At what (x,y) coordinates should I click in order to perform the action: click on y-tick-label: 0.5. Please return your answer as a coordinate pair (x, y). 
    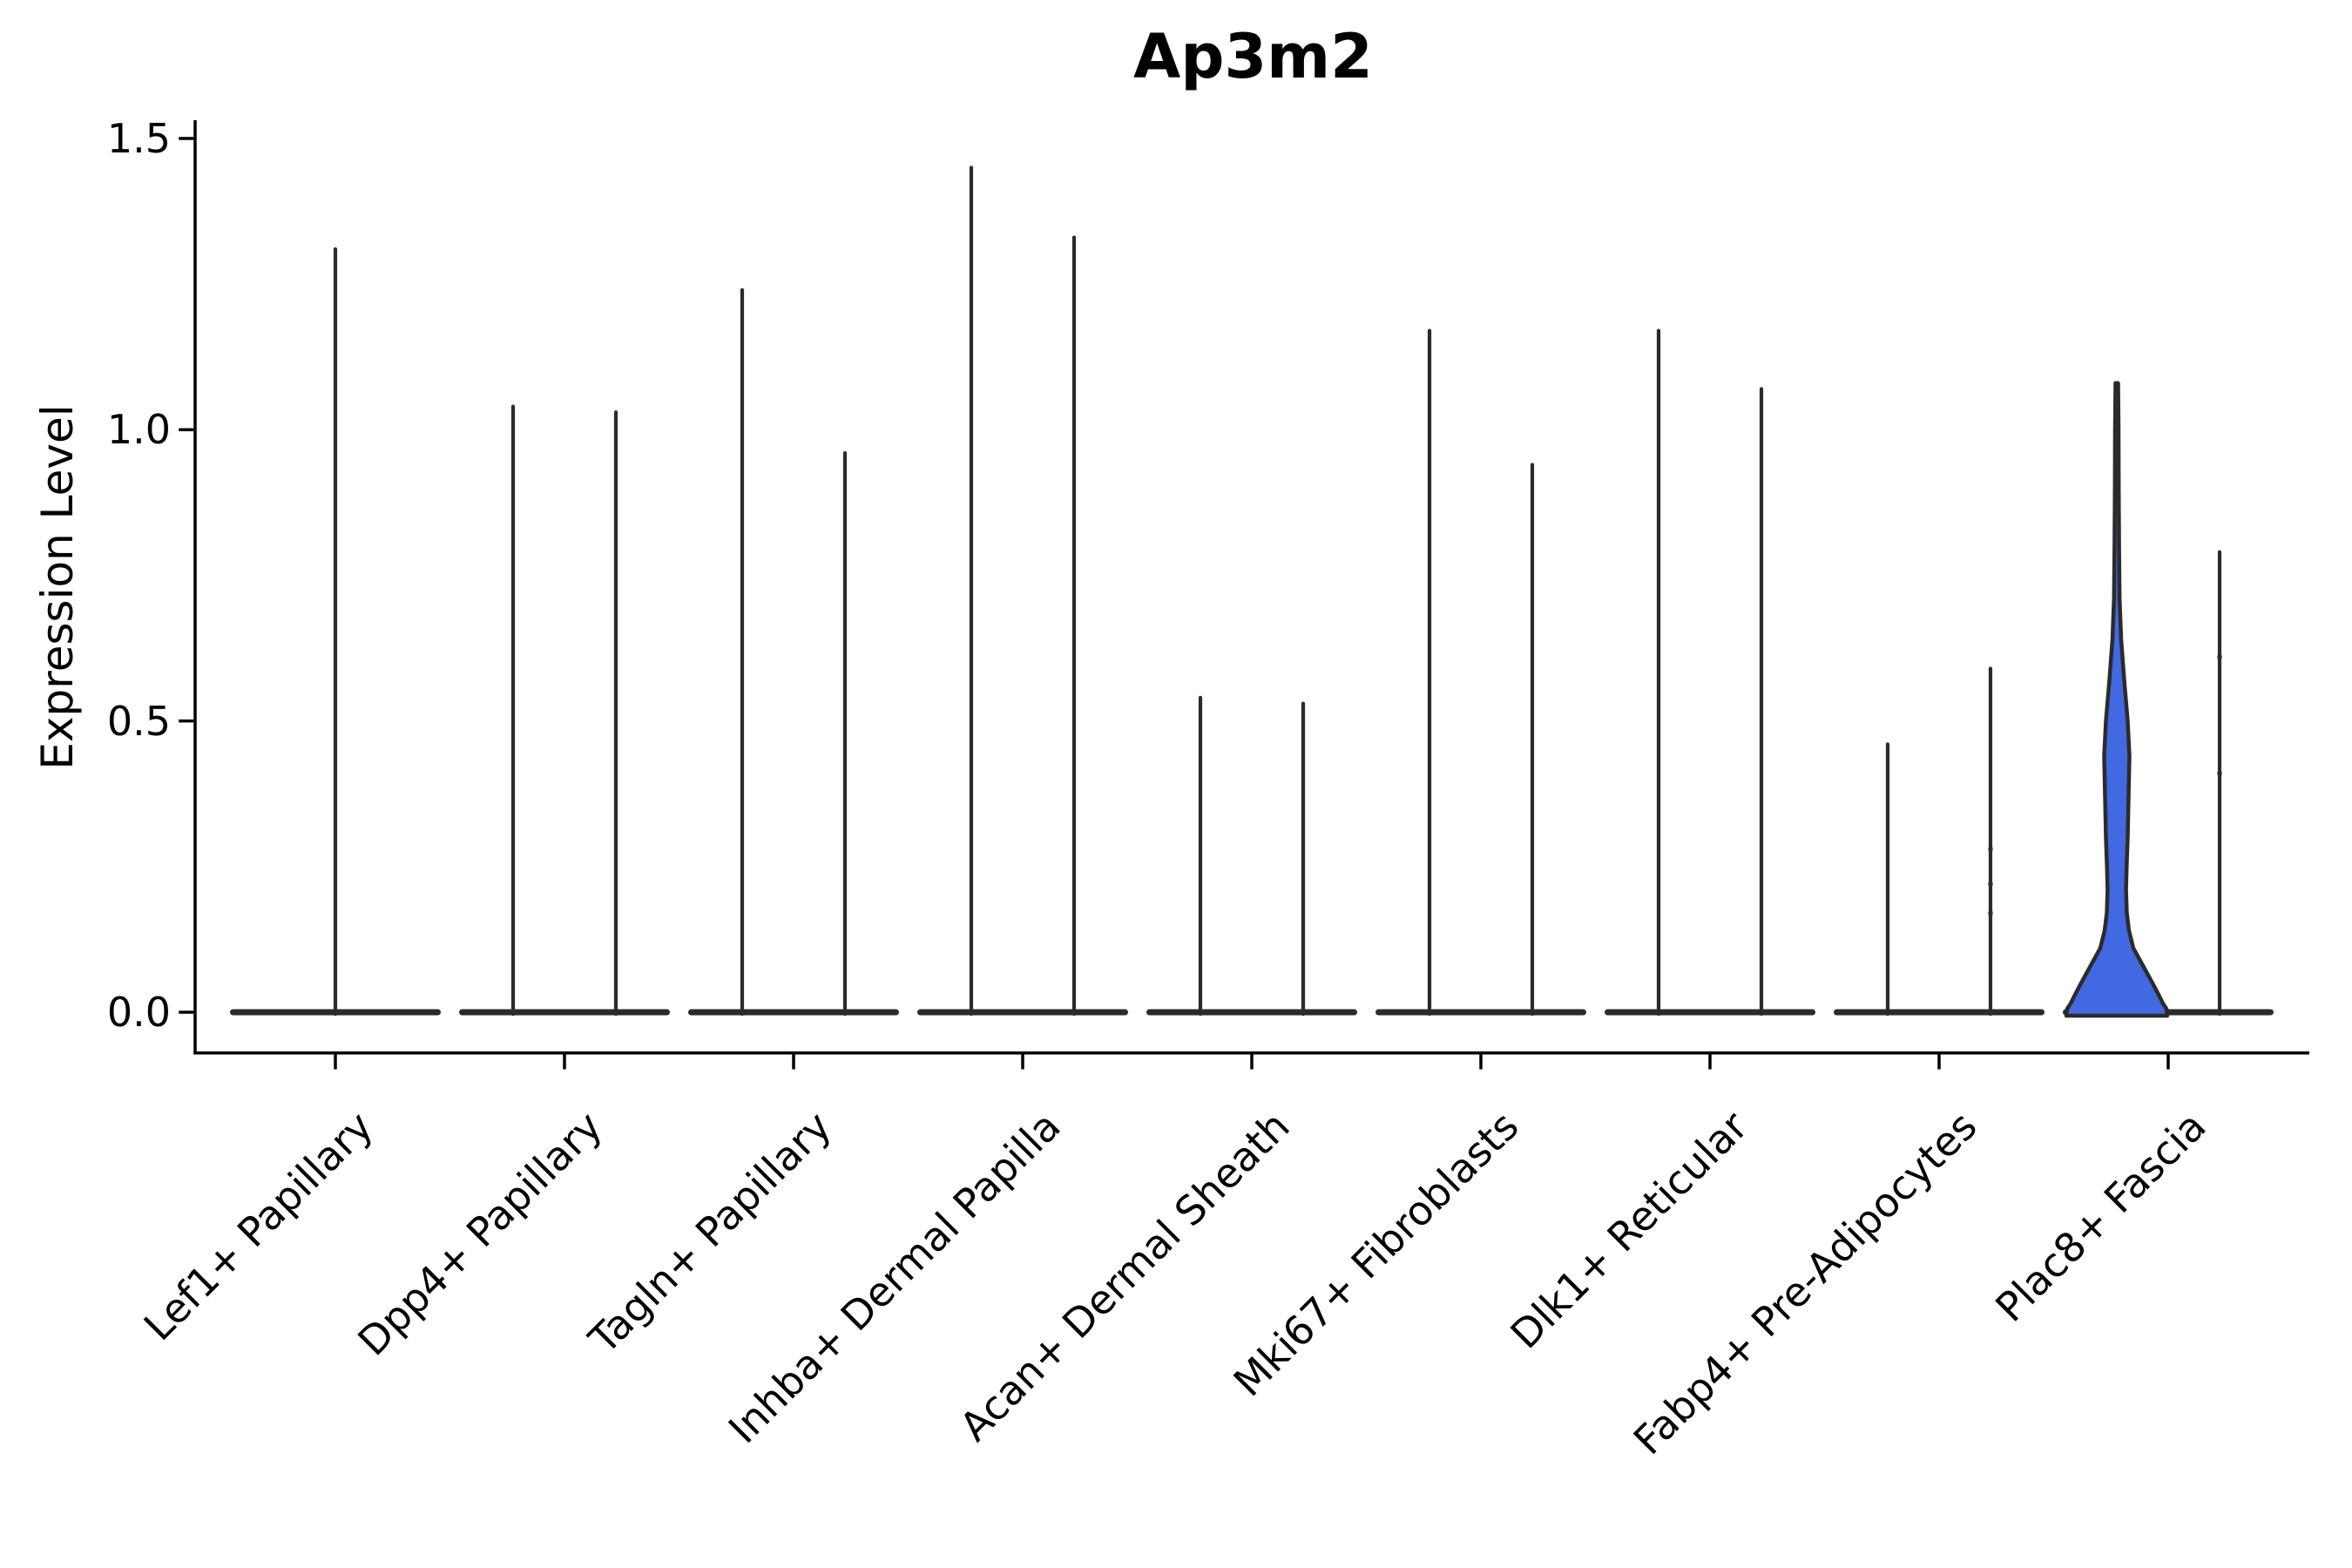
    Looking at the image, I should click on (138, 721).